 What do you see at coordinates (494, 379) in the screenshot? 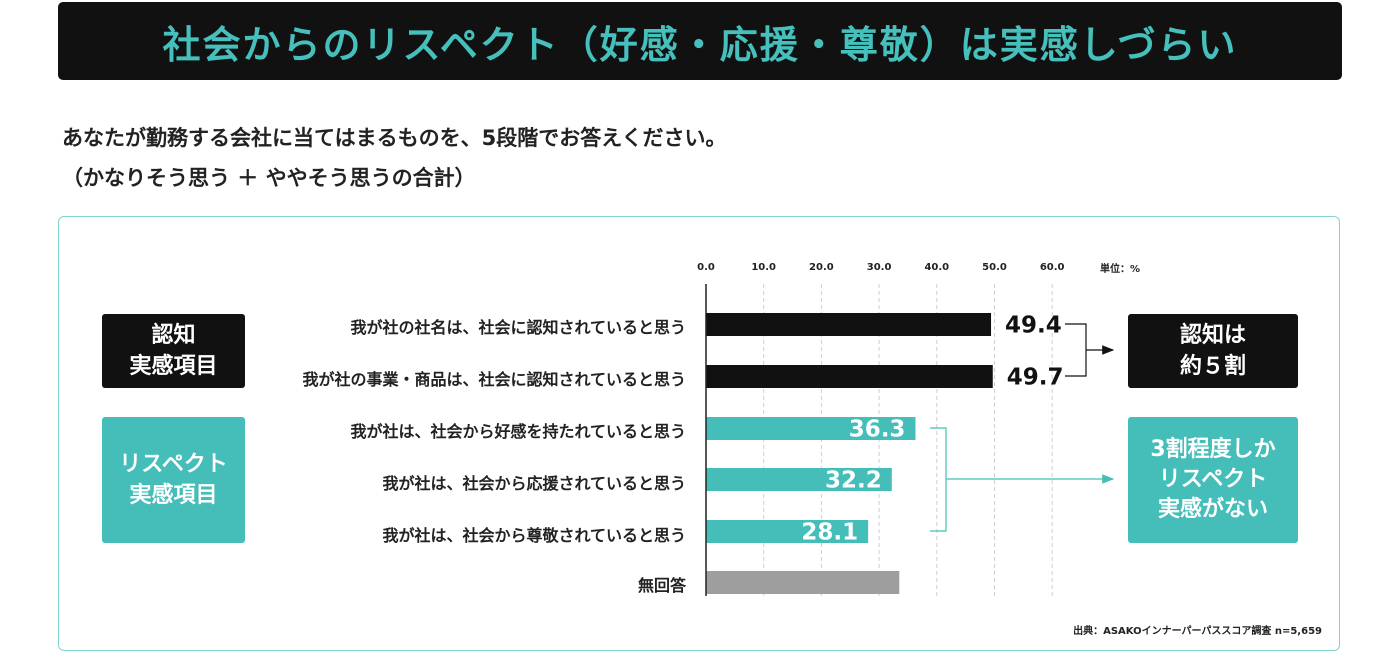
I see `row-label-business: 我が社の事業・商品は、社会に認知されていると思う` at bounding box center [494, 379].